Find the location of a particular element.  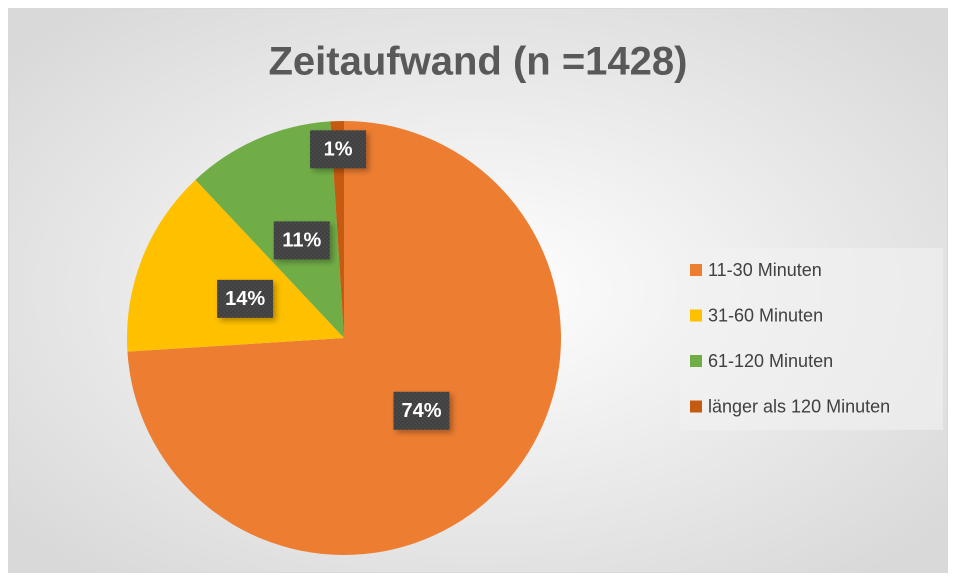

legend-label: länger als 120 Minuten is located at coordinates (799, 406).